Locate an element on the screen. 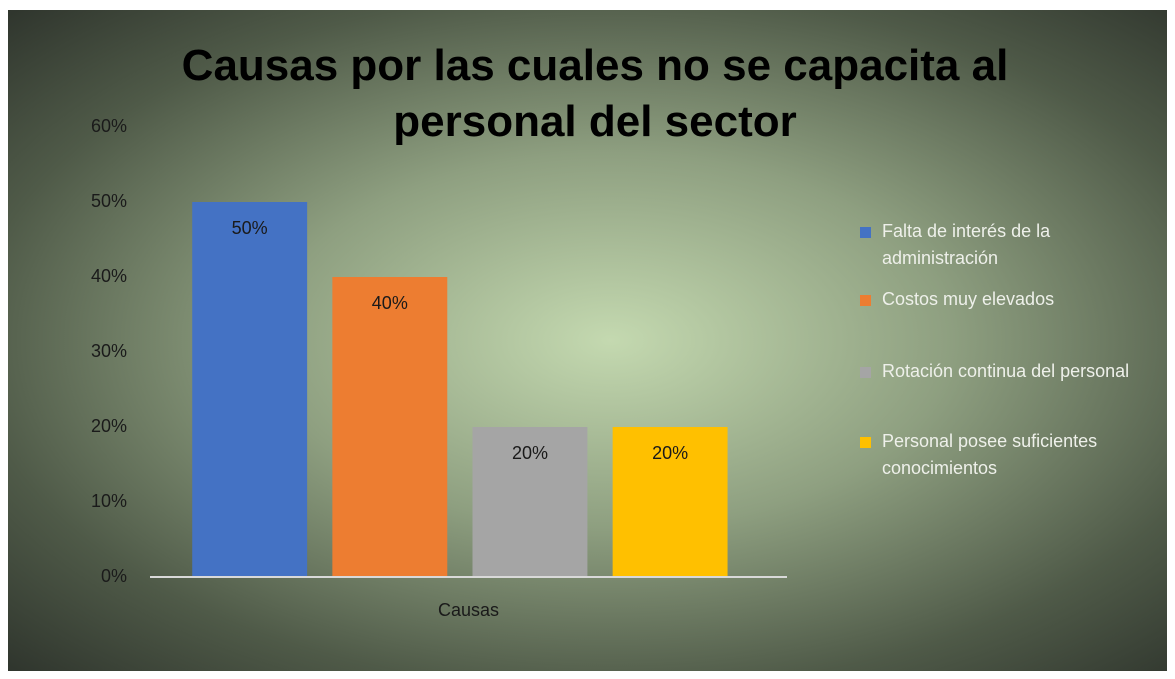 The image size is (1175, 679). legend-item: Falta de interés de la administración is located at coordinates (1006, 245).